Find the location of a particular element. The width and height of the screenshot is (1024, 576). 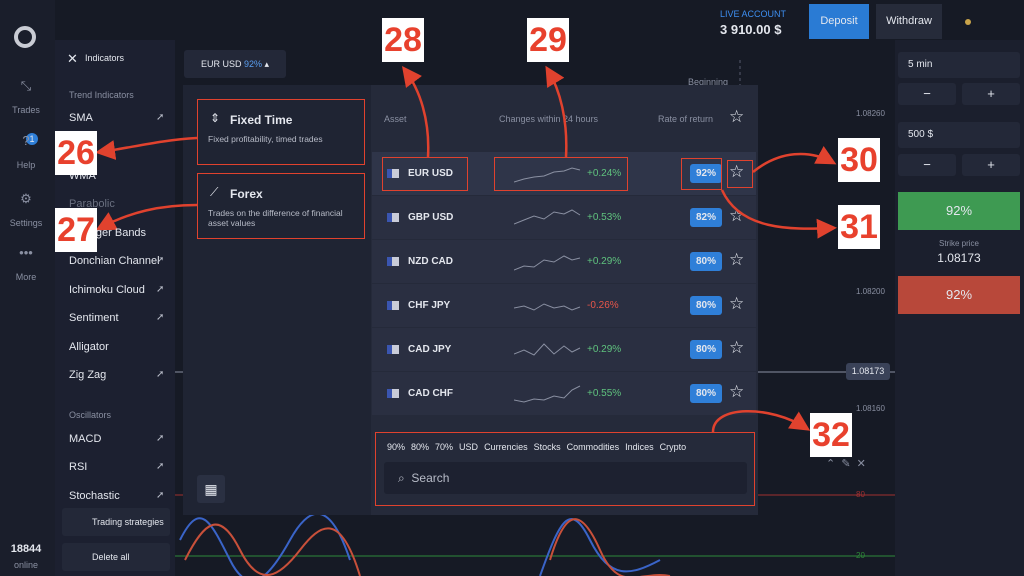

highlight-asset is located at coordinates (425, 174).